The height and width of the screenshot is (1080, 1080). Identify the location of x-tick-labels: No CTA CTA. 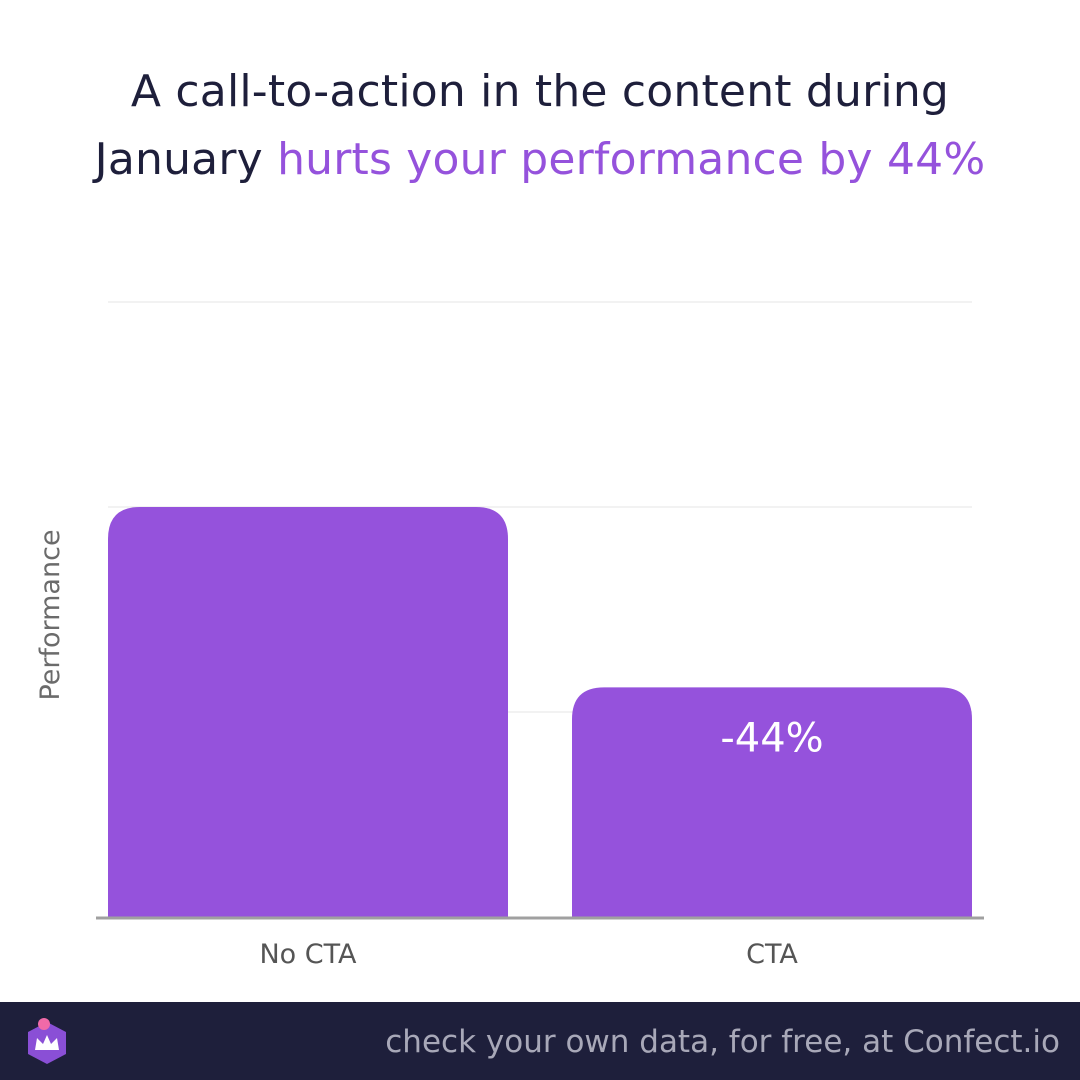
(528, 954).